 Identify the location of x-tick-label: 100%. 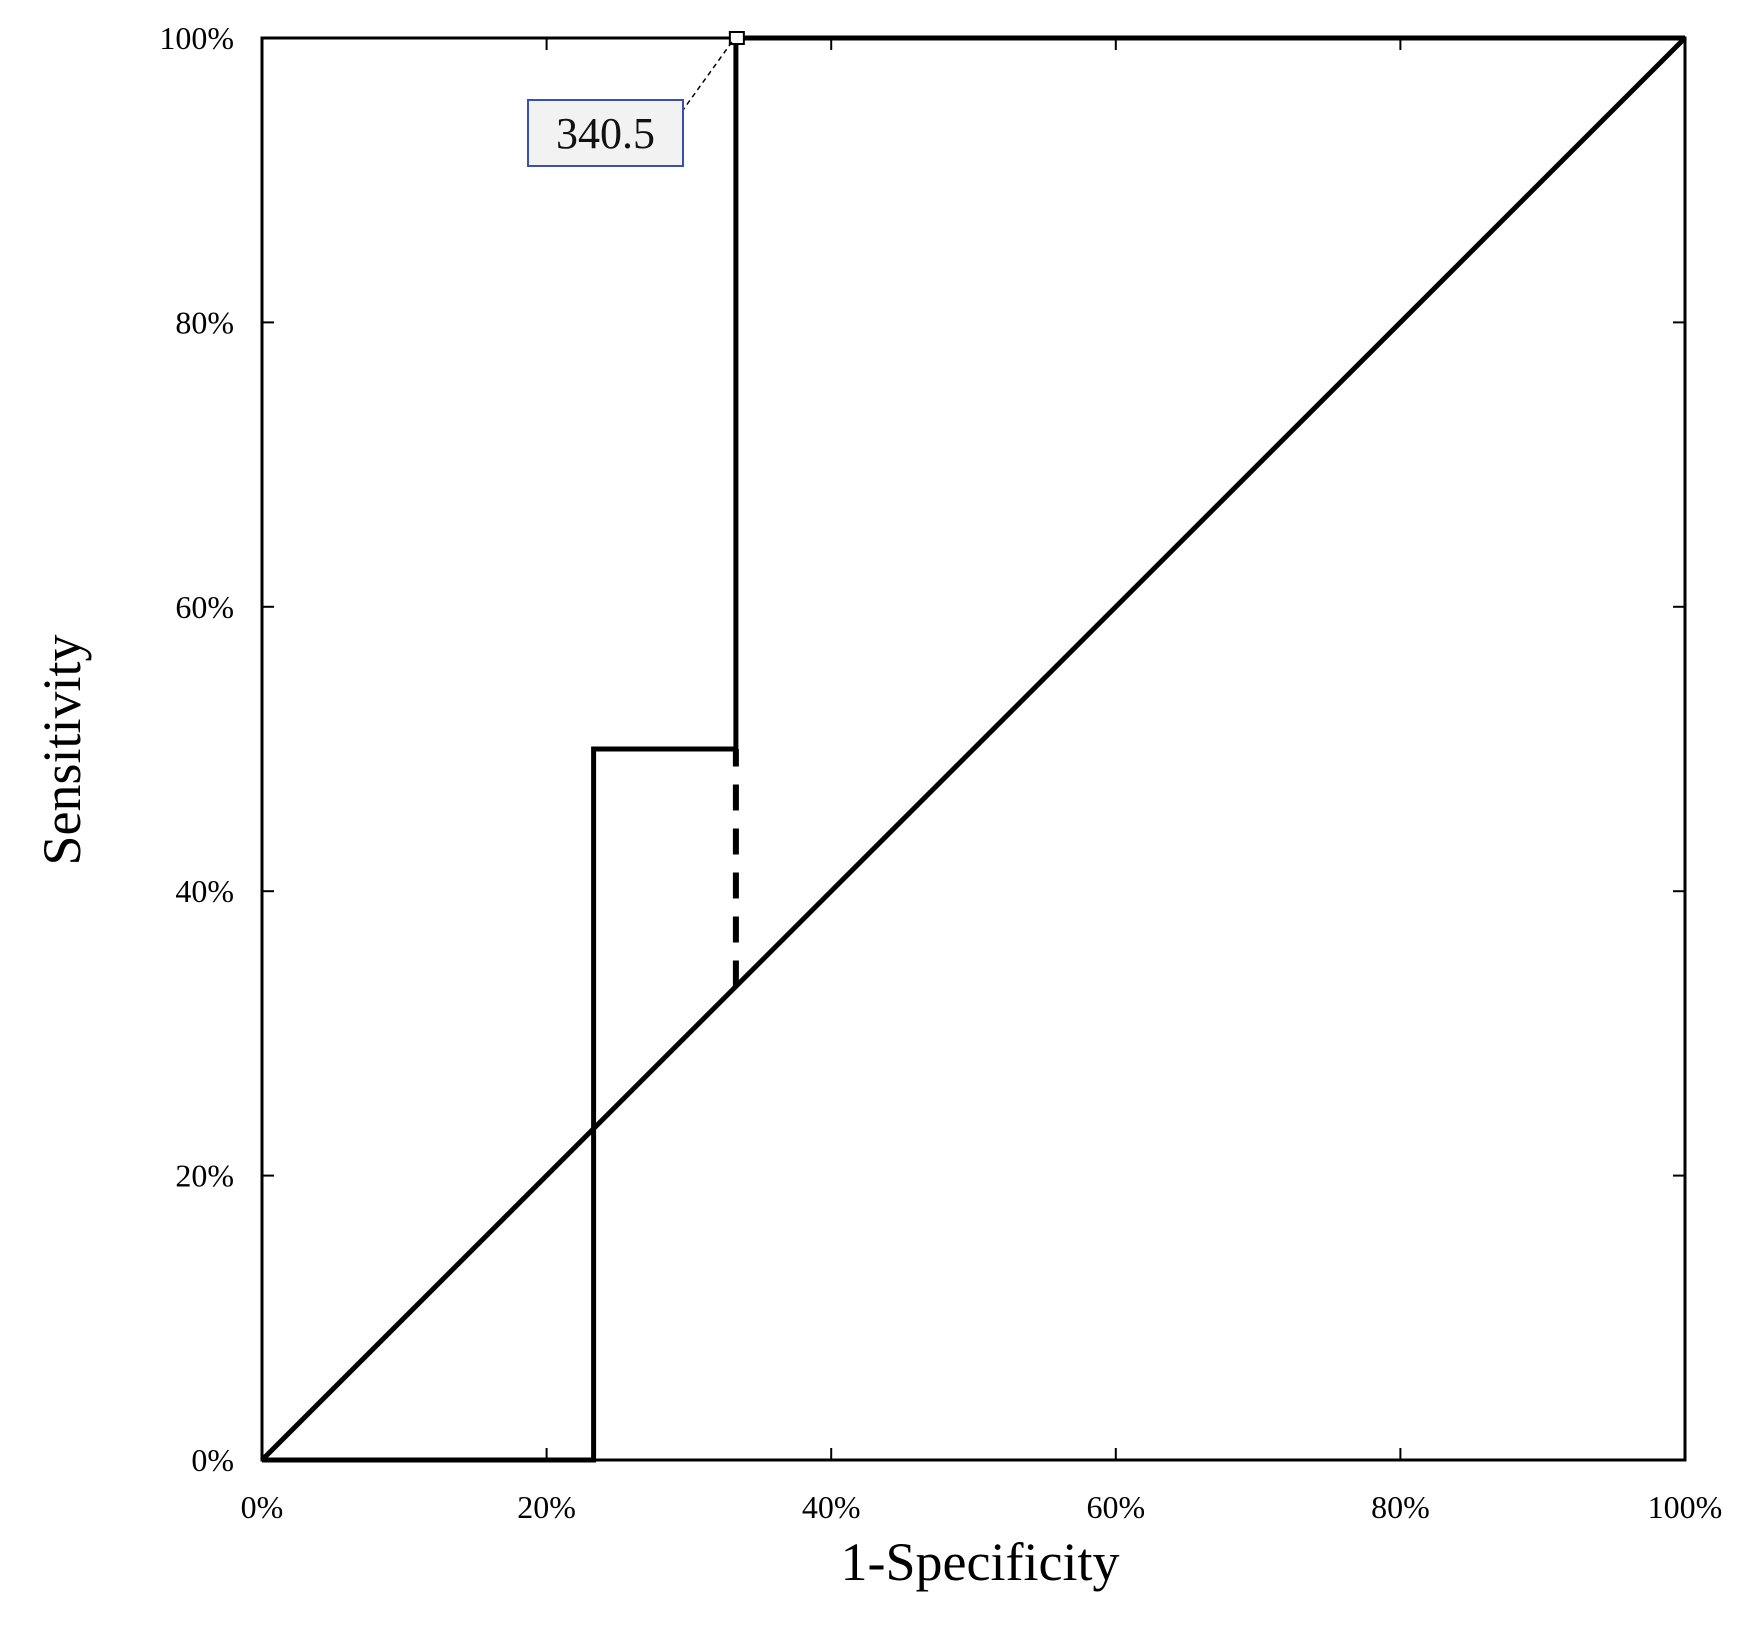
(1685, 1507).